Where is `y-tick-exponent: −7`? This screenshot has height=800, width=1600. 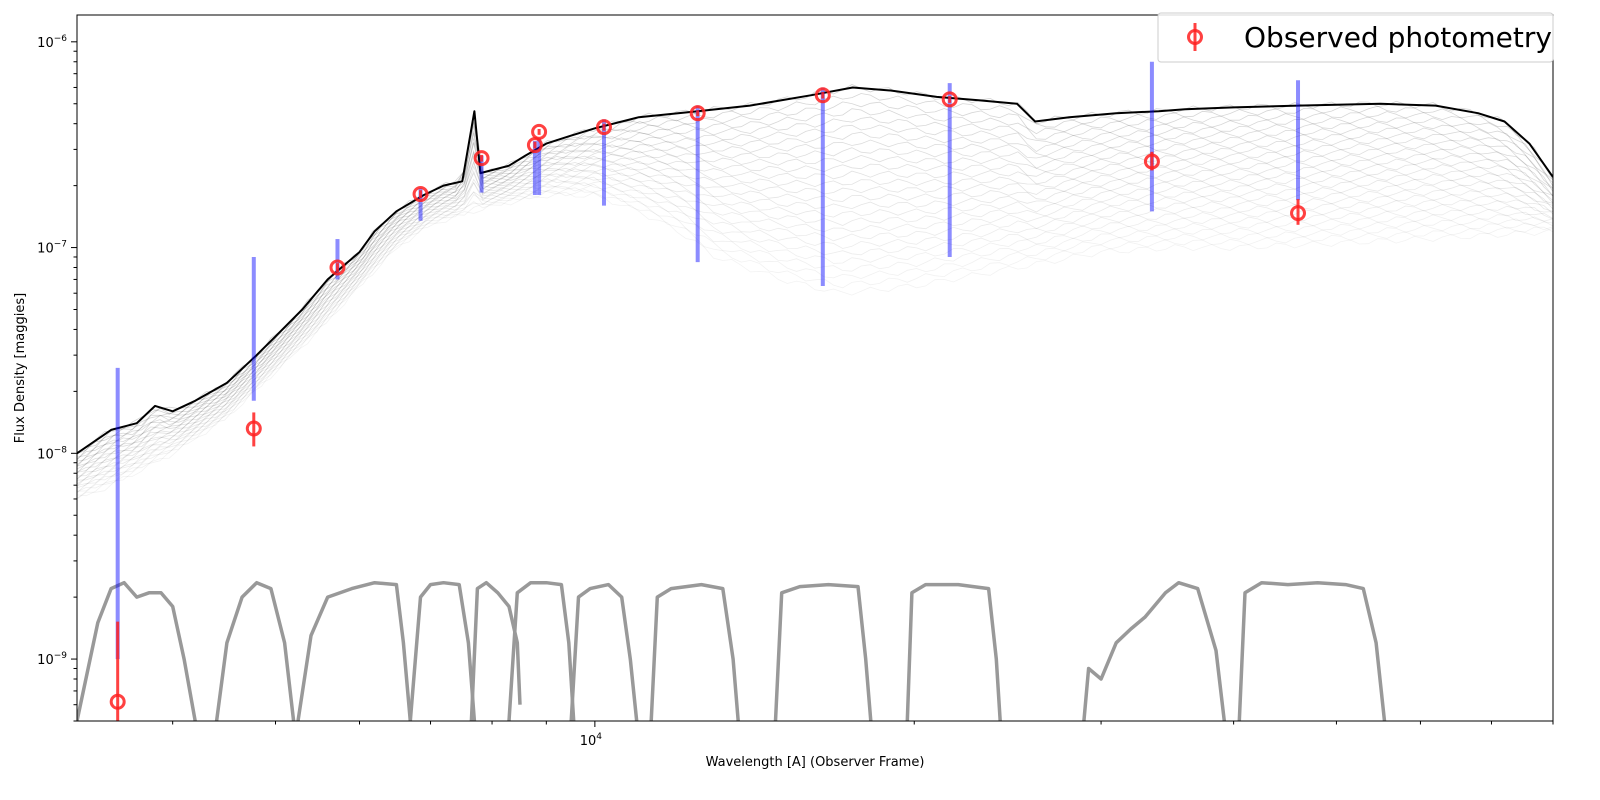 y-tick-exponent: −7 is located at coordinates (60, 245).